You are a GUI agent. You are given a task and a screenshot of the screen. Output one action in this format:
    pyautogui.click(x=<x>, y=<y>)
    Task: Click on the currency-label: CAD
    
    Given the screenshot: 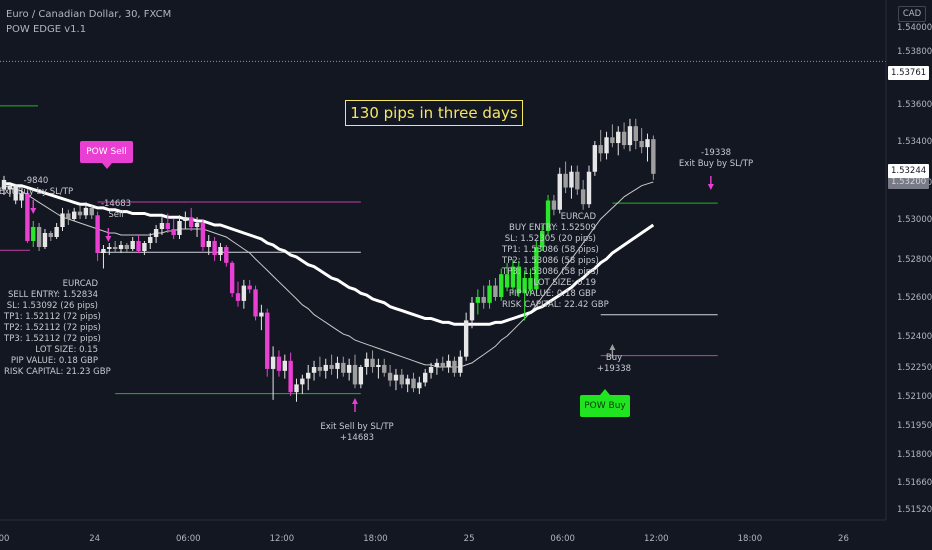 What is the action you would take?
    pyautogui.click(x=912, y=14)
    